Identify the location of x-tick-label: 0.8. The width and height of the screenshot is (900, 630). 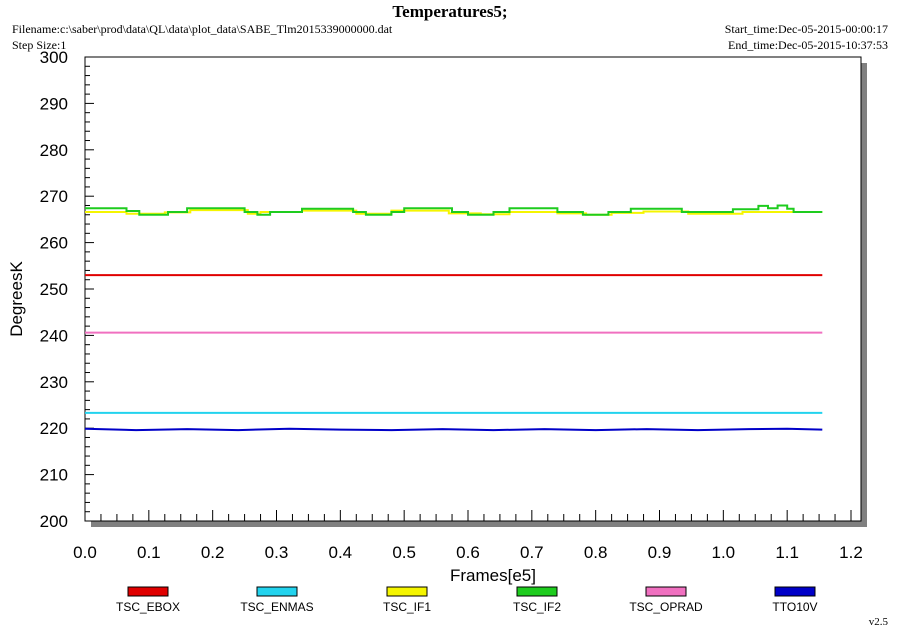
(596, 552).